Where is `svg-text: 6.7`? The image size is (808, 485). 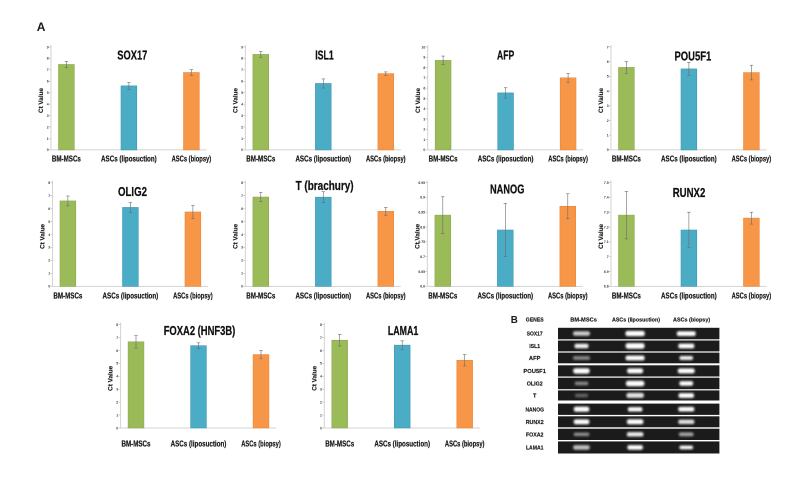
svg-text: 6.7 is located at coordinates (422, 257).